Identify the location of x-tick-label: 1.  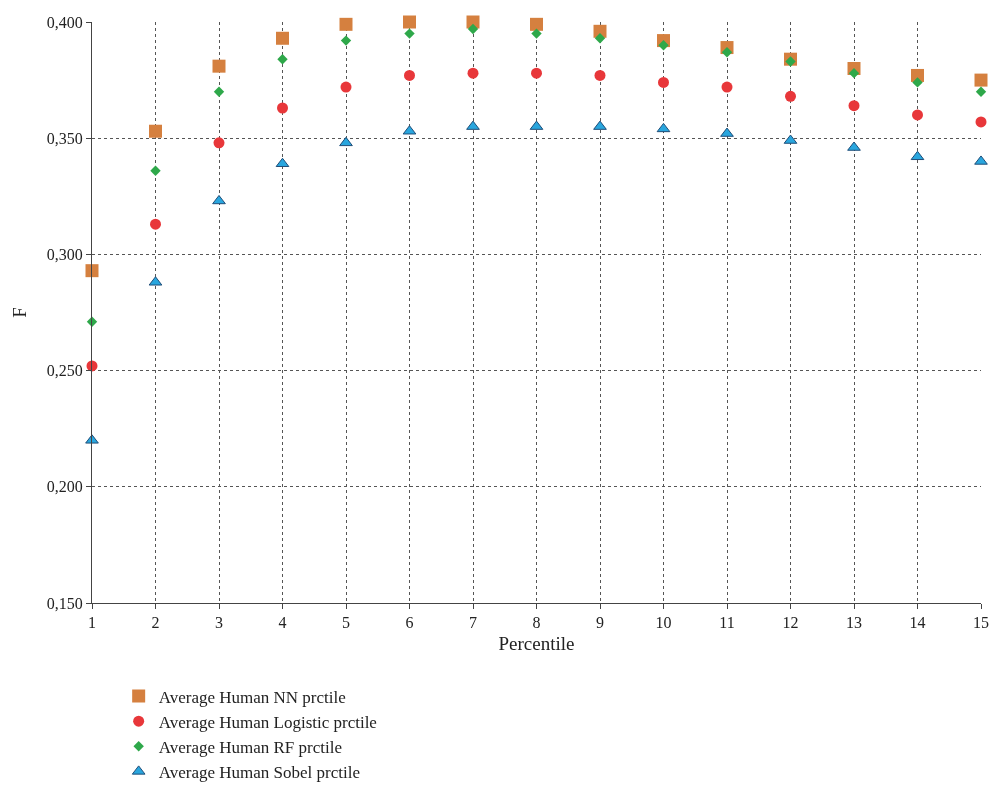
(92, 623).